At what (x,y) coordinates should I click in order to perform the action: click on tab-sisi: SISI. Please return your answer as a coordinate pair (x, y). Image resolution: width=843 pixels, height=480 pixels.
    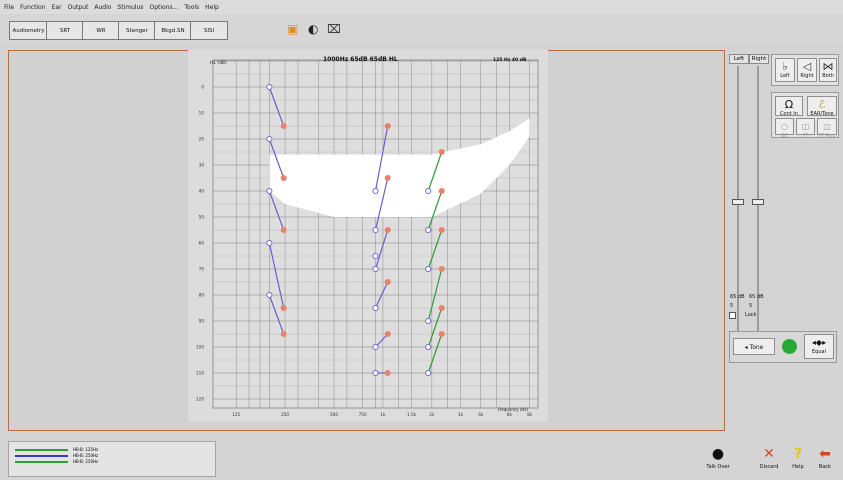
    Looking at the image, I should click on (209, 30).